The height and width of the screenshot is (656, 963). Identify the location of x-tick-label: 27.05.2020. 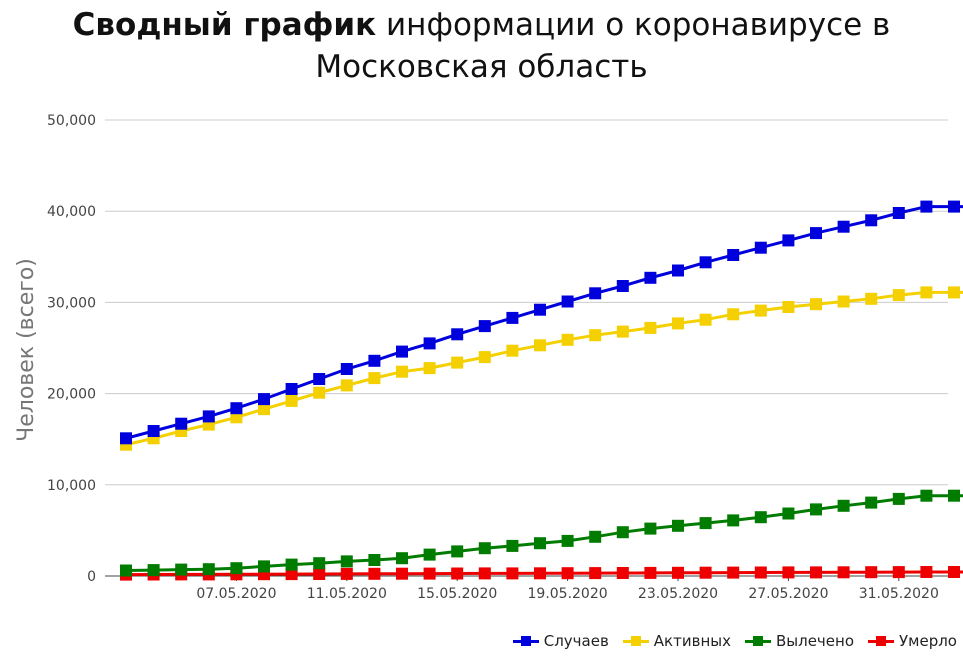
(788, 594).